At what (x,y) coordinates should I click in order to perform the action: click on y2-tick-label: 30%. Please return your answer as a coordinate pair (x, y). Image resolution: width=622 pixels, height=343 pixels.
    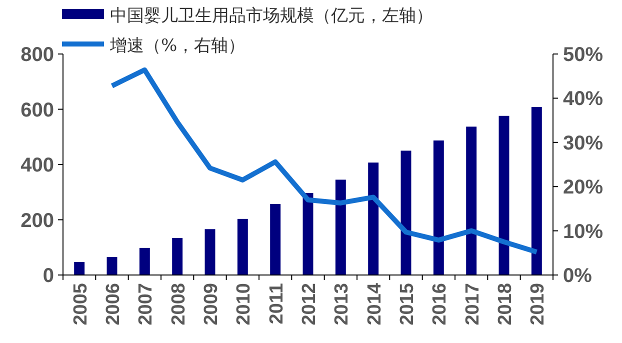
    Looking at the image, I should click on (583, 143).